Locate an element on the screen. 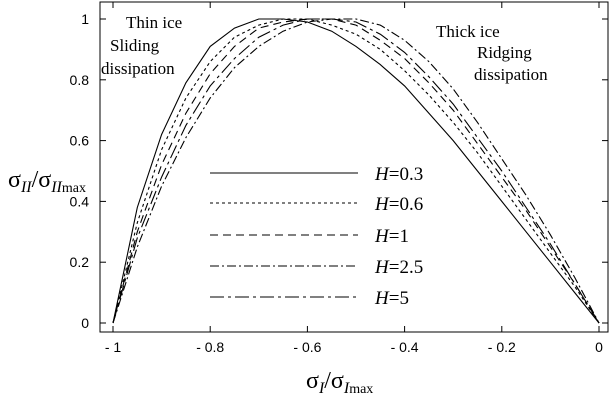  x-tick-label: - 0.8 is located at coordinates (210, 347).